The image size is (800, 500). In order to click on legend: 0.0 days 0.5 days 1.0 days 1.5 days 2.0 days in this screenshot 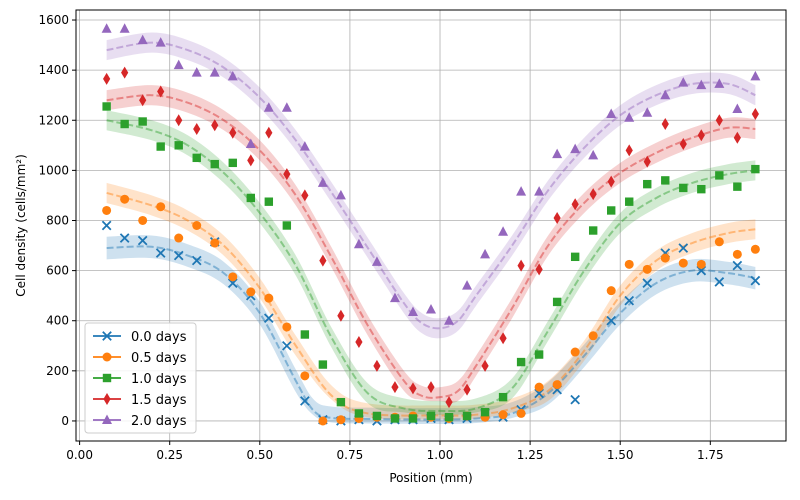, I will do `click(140, 378)`.